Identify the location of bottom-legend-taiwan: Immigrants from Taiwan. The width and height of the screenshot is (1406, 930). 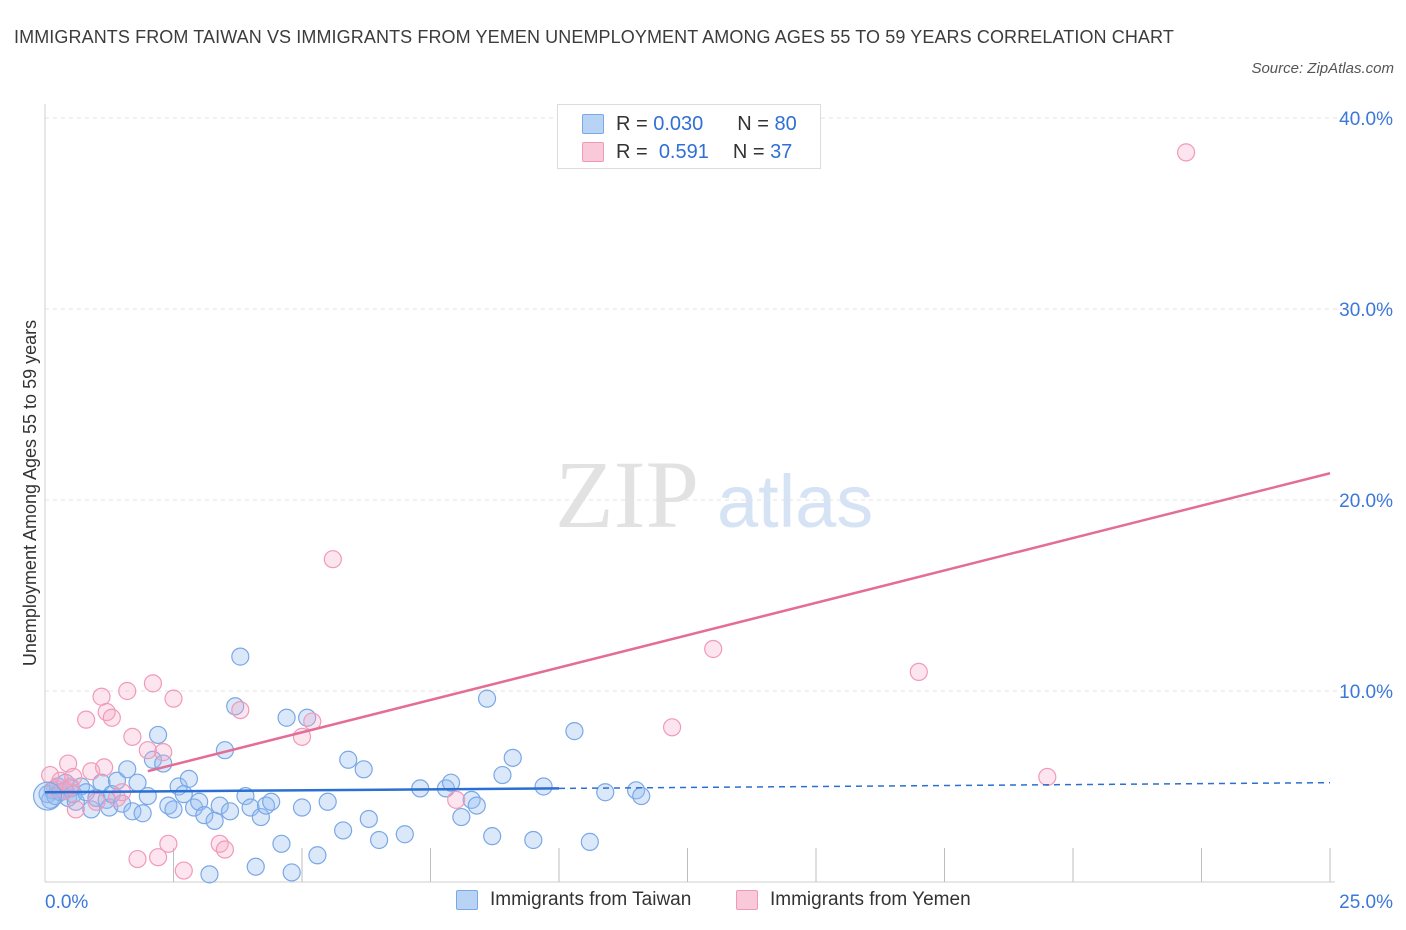
(573, 900).